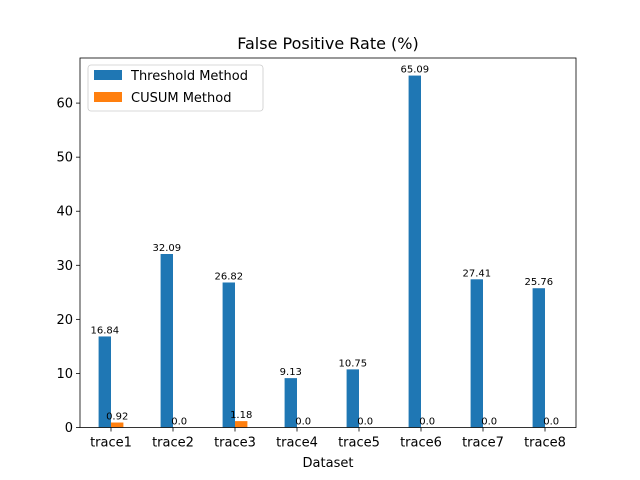  Describe the element at coordinates (111, 443) in the screenshot. I see `x-tick-label: trace1` at that location.